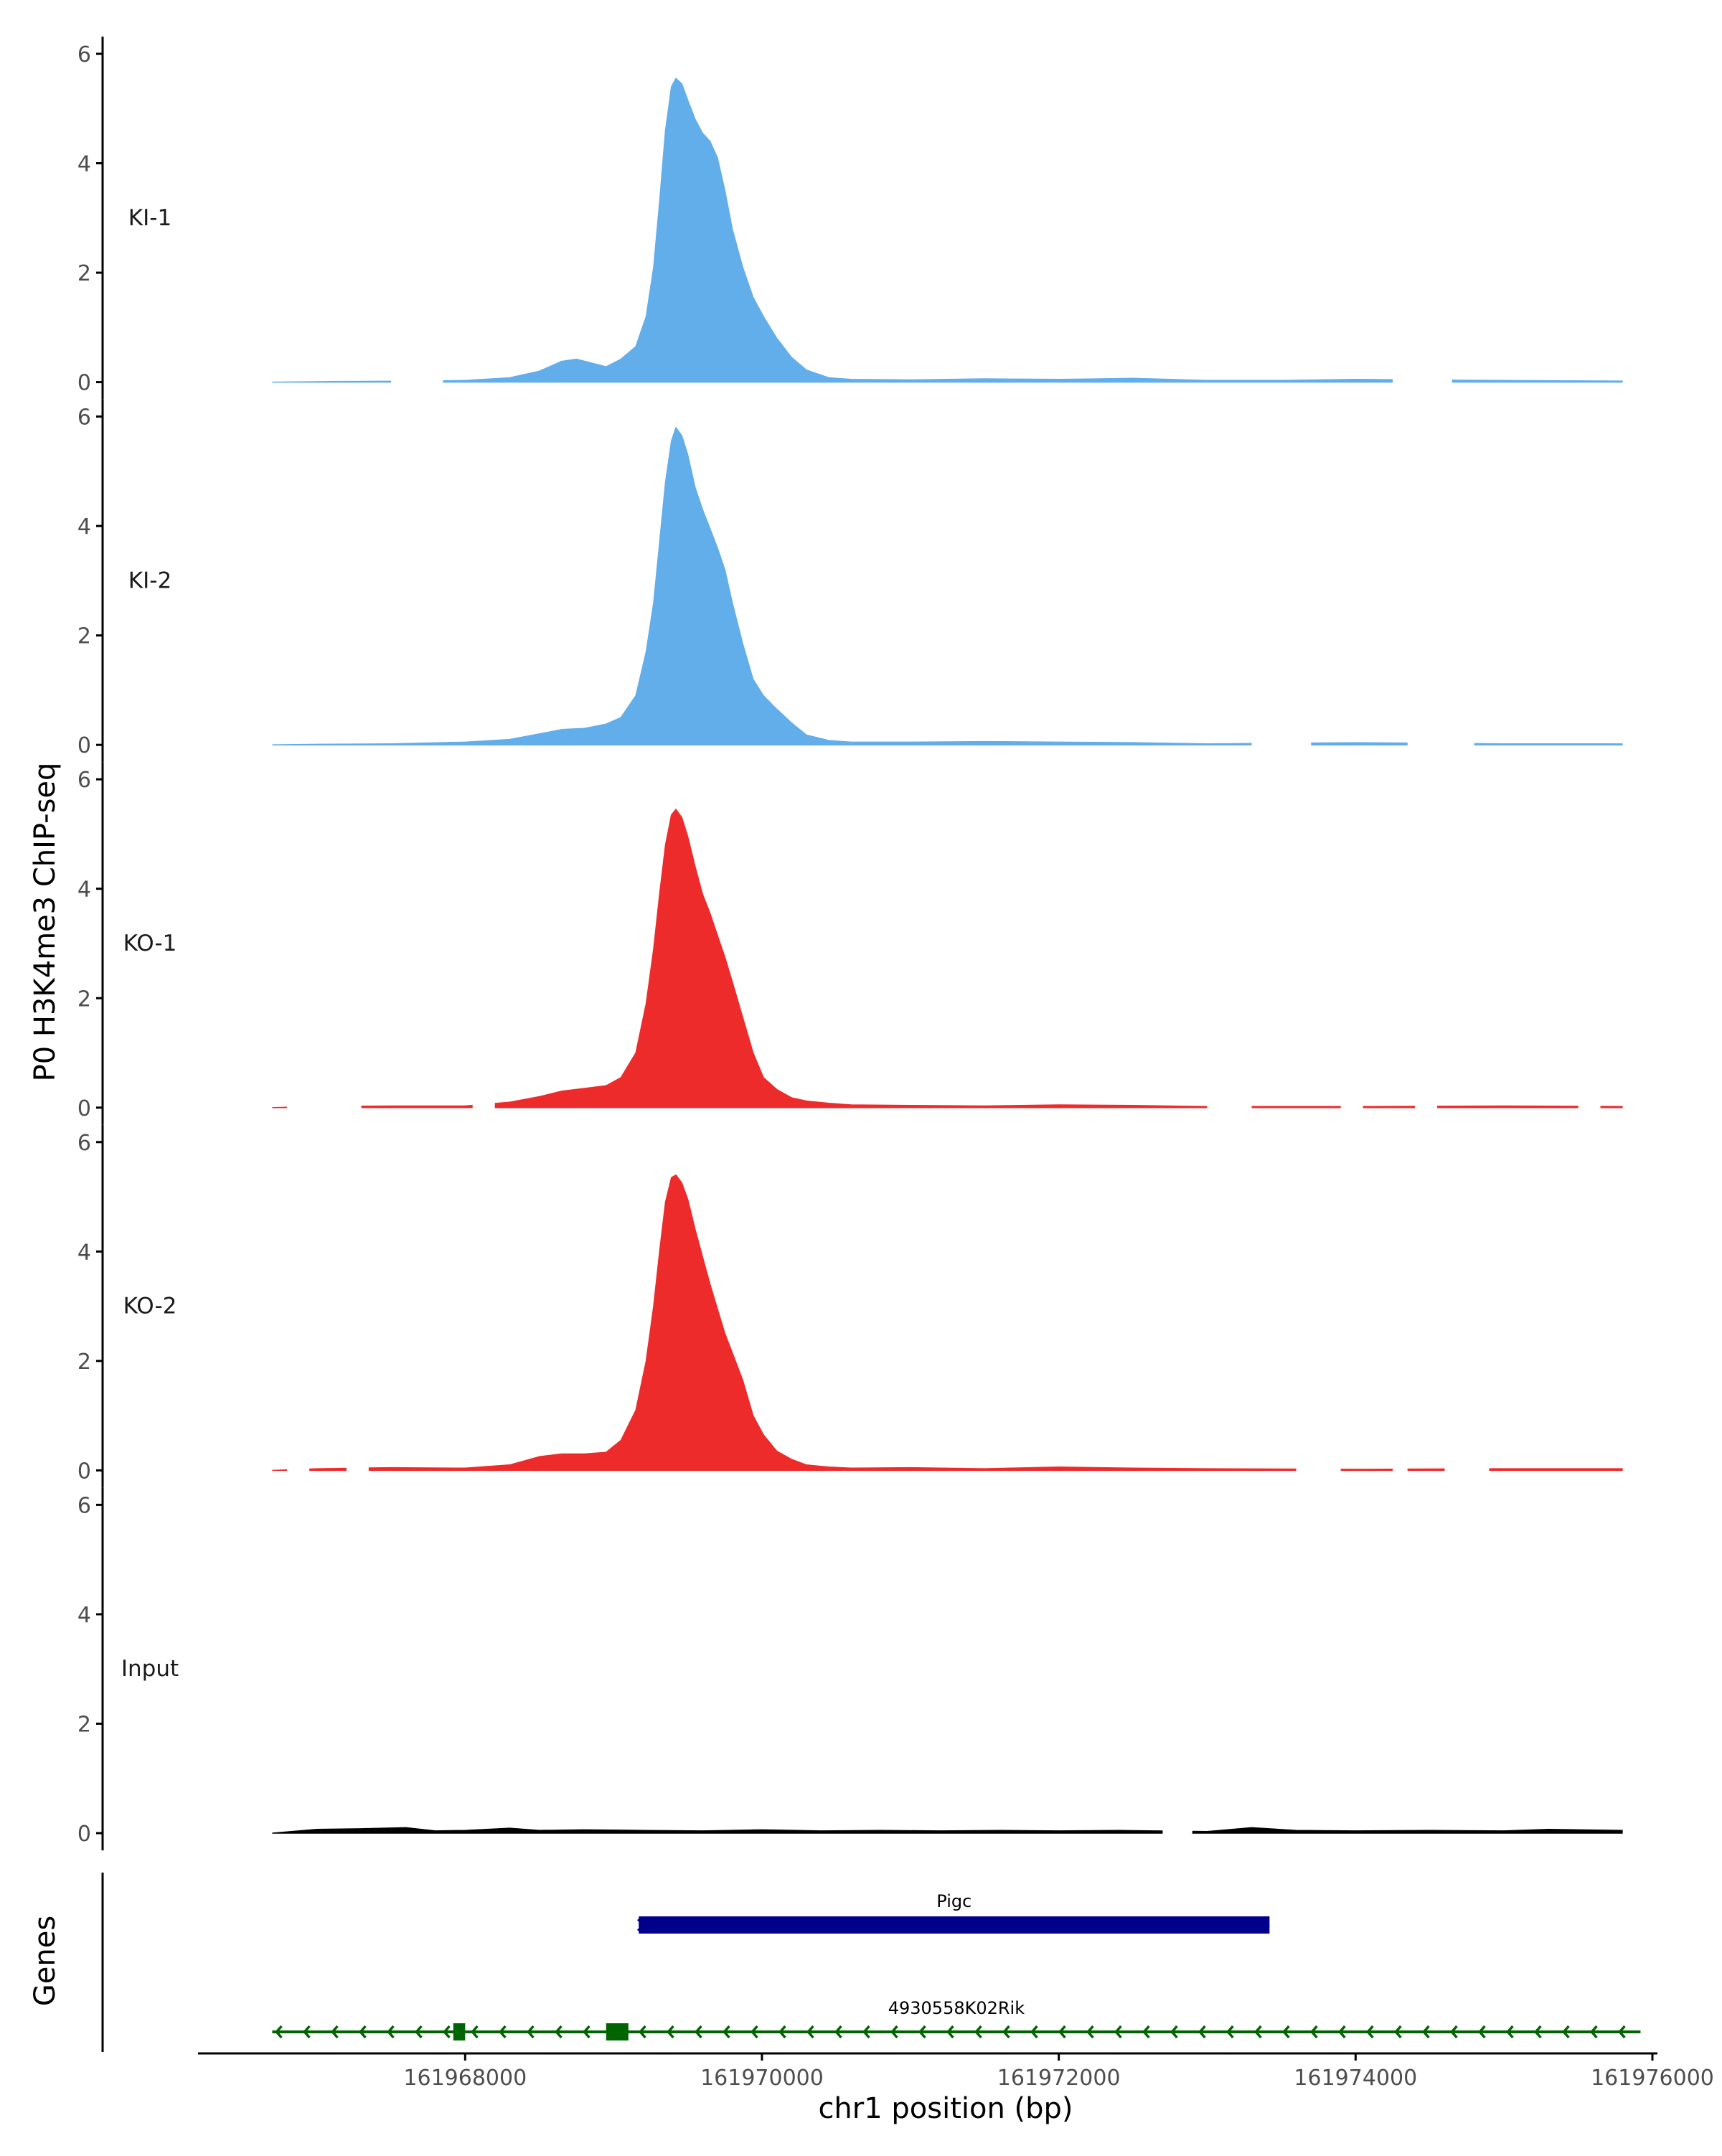 This screenshot has width=1722, height=2156. I want to click on y-tick-label-ko-1-2: 2, so click(84, 1000).